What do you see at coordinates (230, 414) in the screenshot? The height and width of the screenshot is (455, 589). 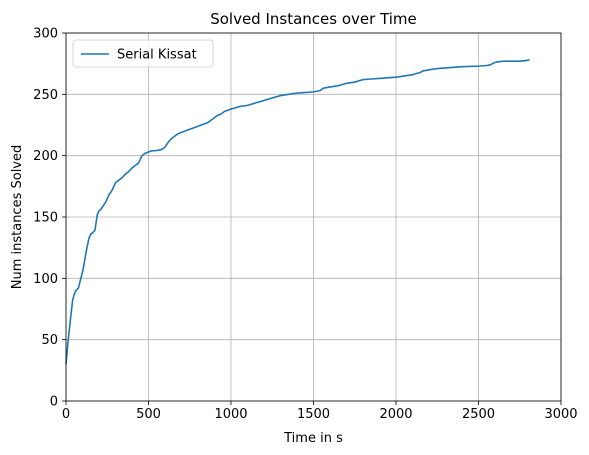 I see `x-tick-label: 1000` at bounding box center [230, 414].